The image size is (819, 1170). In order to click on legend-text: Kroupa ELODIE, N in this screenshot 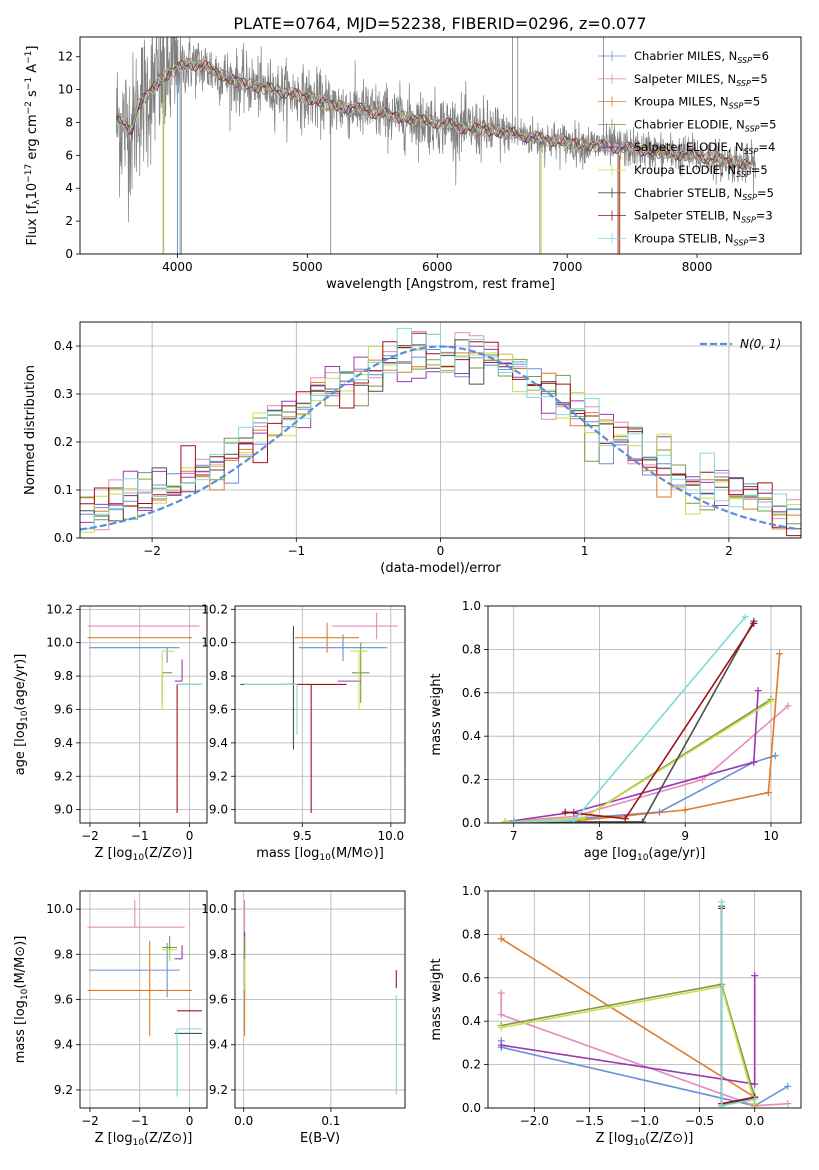, I will do `click(685, 170)`.